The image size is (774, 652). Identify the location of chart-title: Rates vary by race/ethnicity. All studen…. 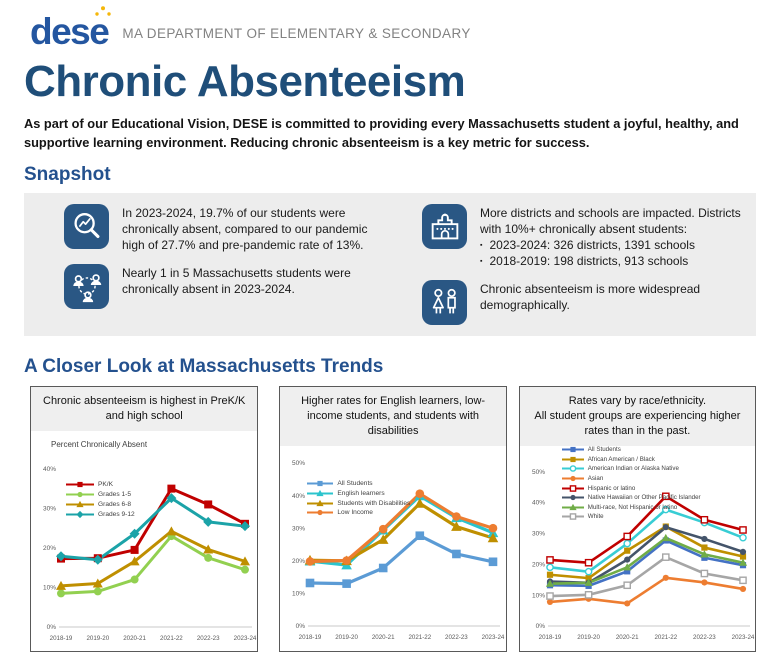
(637, 416).